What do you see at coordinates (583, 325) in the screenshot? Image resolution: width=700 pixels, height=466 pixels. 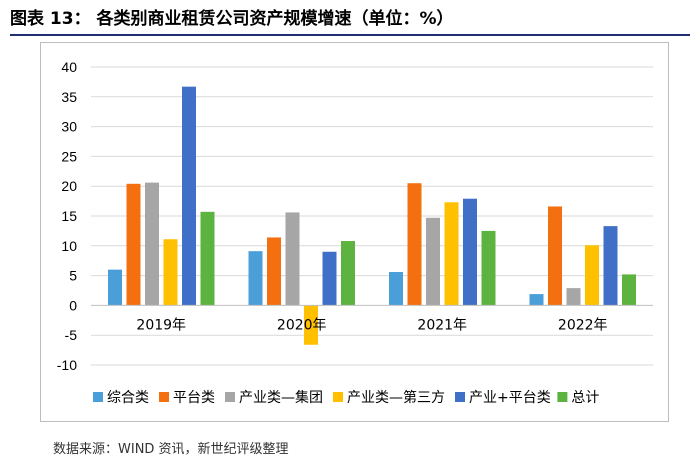 I see `x-tick-label: 2022年` at bounding box center [583, 325].